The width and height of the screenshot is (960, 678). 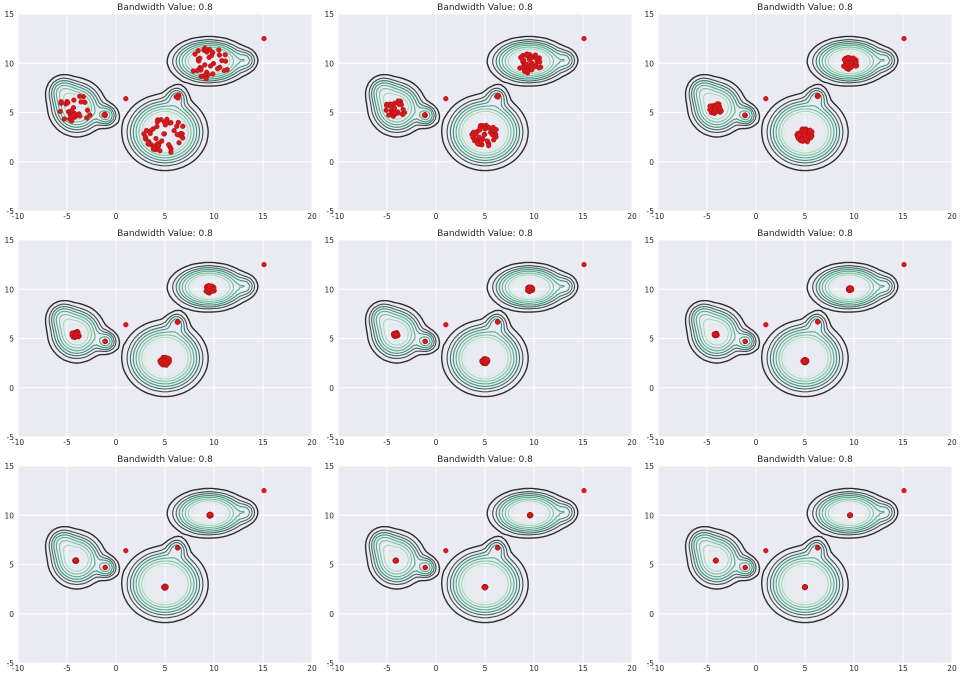 I want to click on x-tick-label: 10, so click(x=214, y=668).